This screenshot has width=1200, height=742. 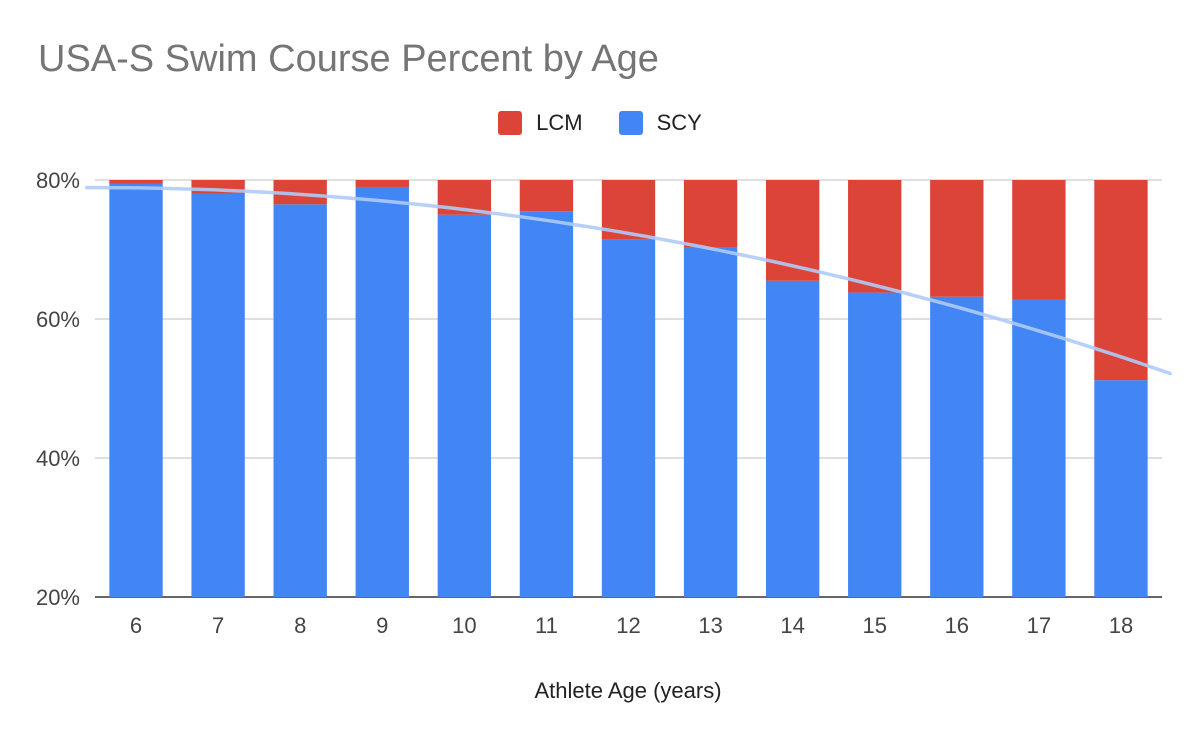 What do you see at coordinates (600, 123) in the screenshot?
I see `chart-legend: LCM SCY` at bounding box center [600, 123].